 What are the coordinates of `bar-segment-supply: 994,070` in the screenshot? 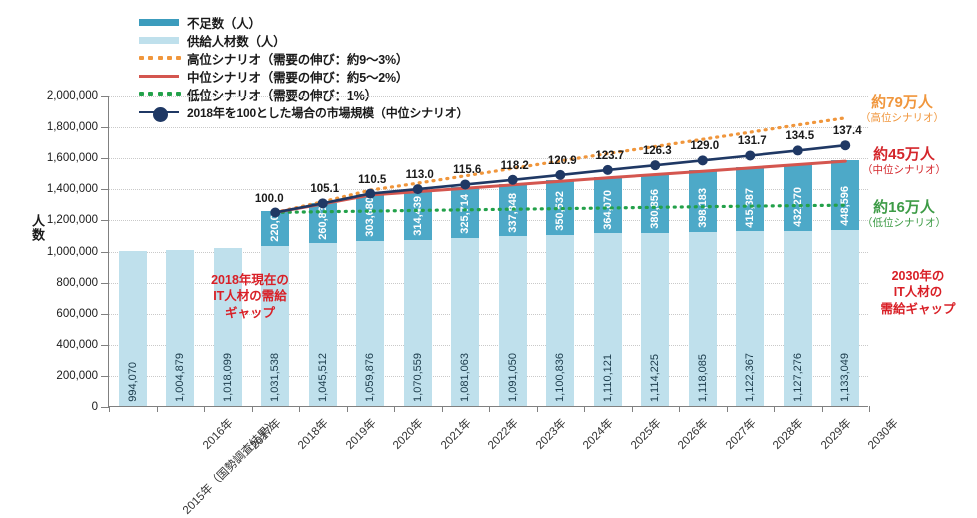 It's located at (132, 328).